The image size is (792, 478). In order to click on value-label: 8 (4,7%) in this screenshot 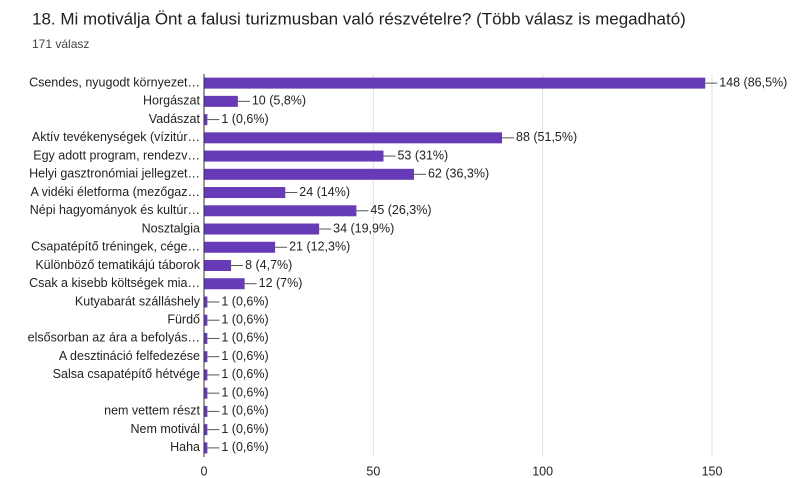, I will do `click(268, 265)`.